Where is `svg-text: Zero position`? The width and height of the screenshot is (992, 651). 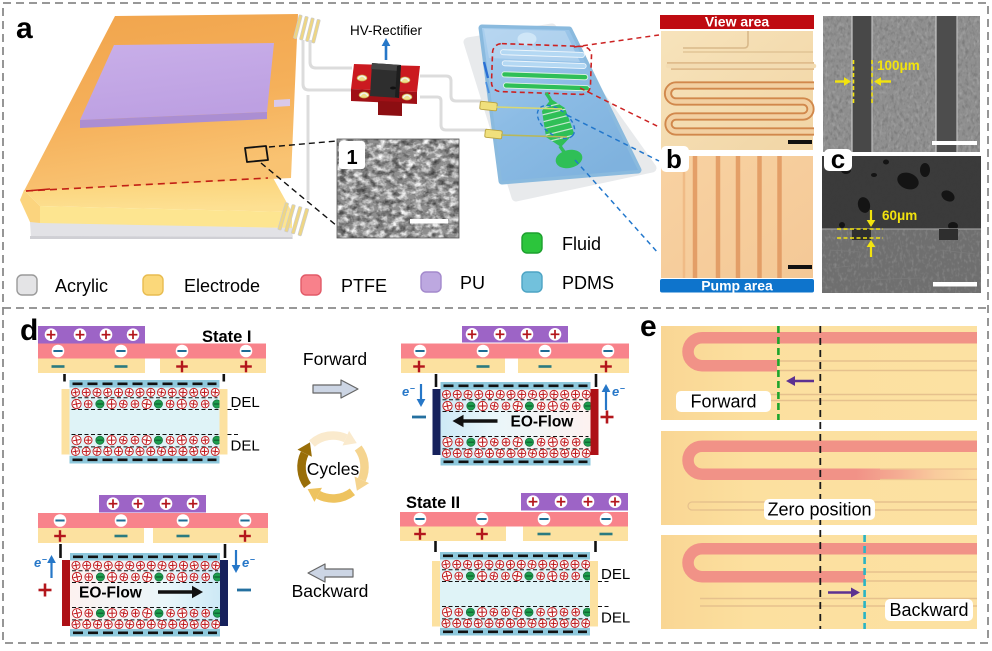 svg-text: Zero position is located at coordinates (819, 510).